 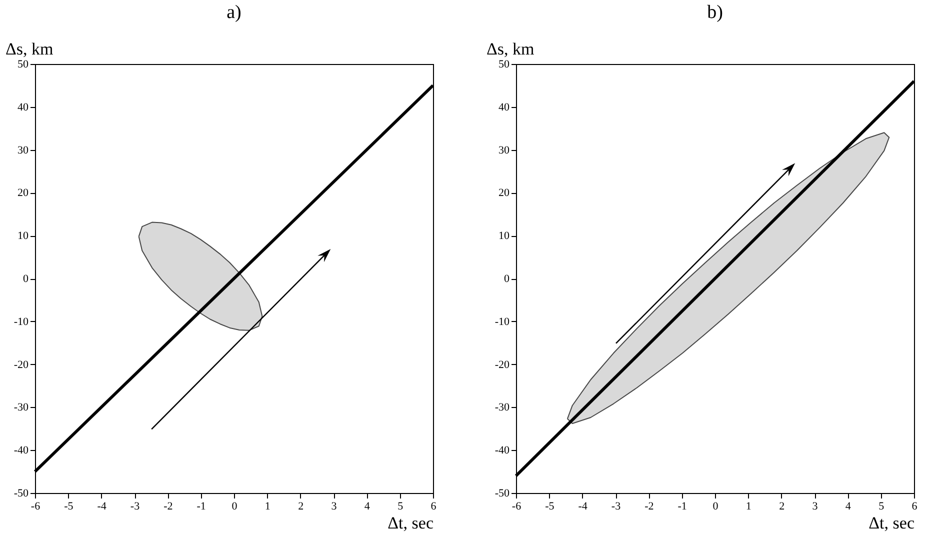 I want to click on chart-title: b), so click(x=715, y=12).